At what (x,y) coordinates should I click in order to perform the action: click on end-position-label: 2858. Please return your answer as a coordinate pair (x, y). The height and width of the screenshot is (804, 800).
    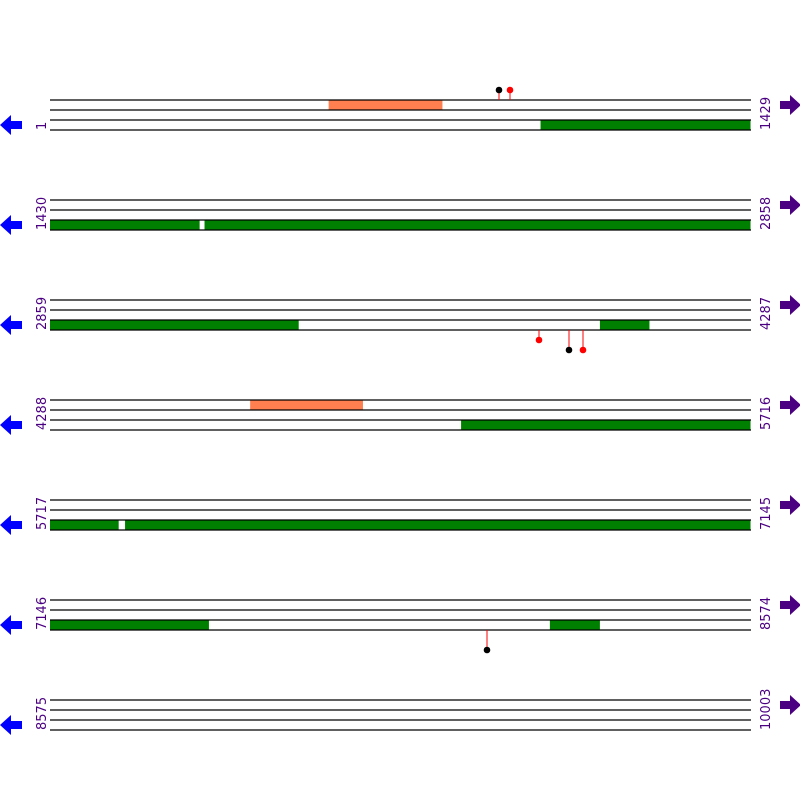
    Looking at the image, I should click on (766, 213).